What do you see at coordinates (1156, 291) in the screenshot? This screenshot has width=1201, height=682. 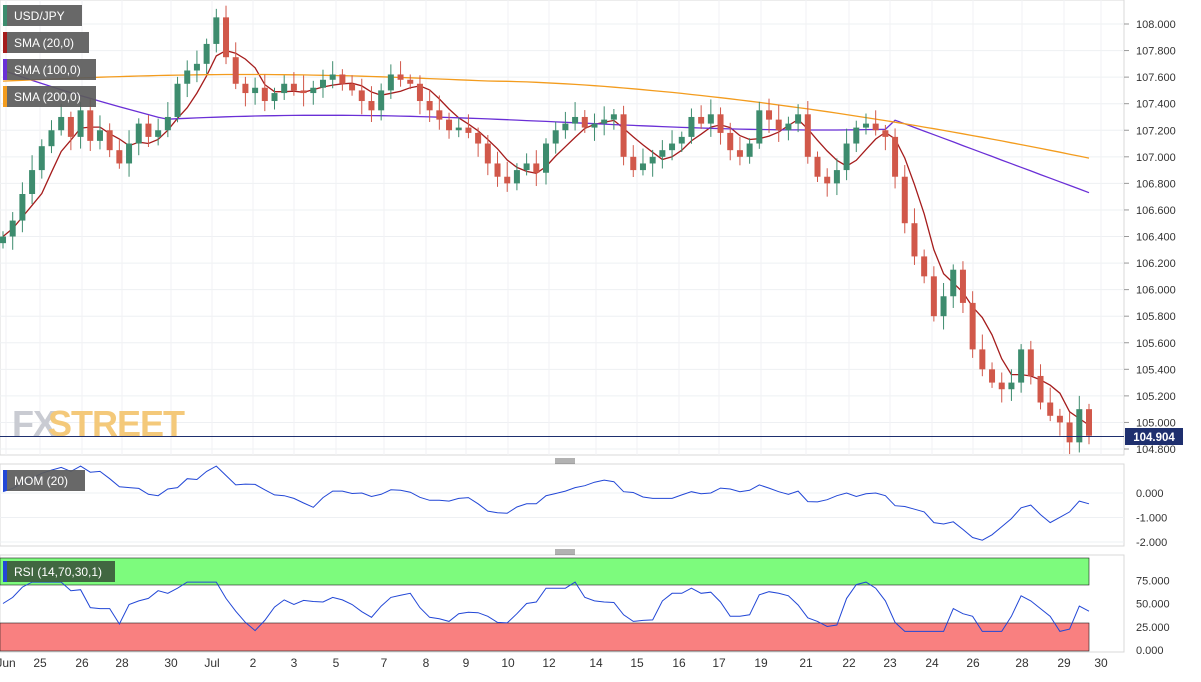 I see `y-tick-label: 106.000` at bounding box center [1156, 291].